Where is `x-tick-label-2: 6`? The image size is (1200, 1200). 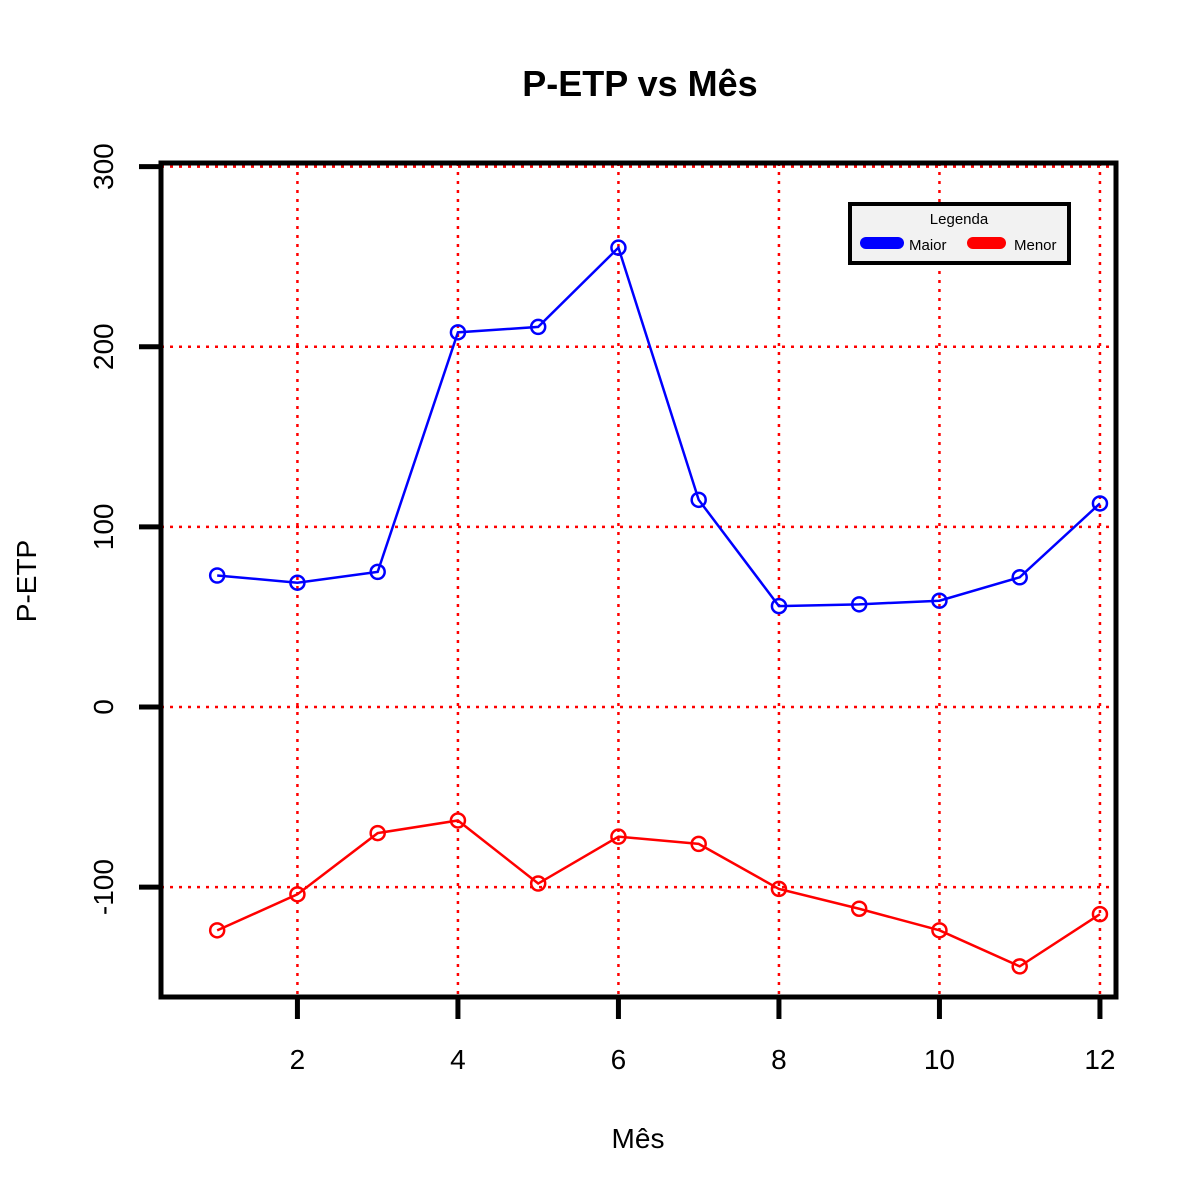 x-tick-label-2: 6 is located at coordinates (619, 1059).